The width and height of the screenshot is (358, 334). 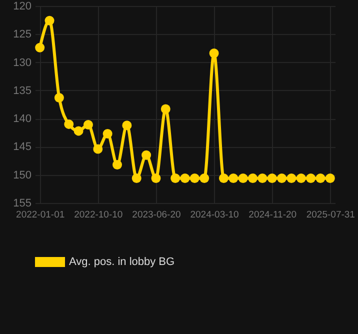 I want to click on y-tick-label: 125, so click(x=22, y=34).